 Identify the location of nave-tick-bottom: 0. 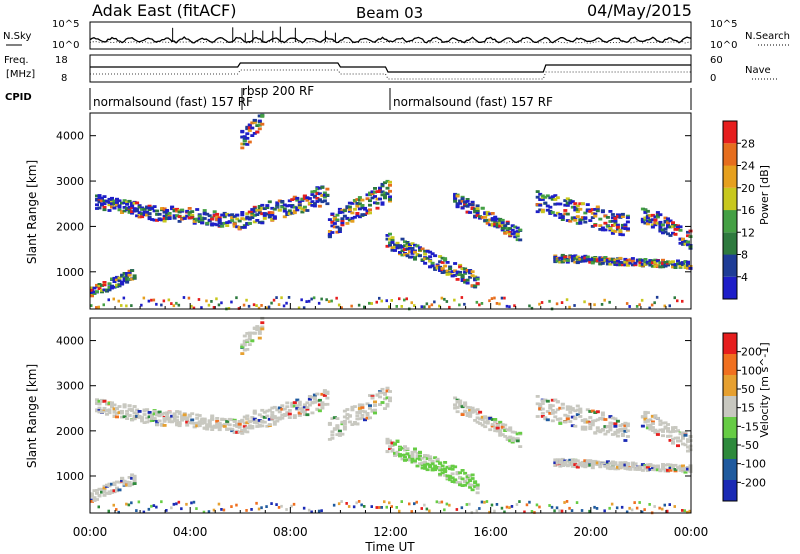
(713, 78).